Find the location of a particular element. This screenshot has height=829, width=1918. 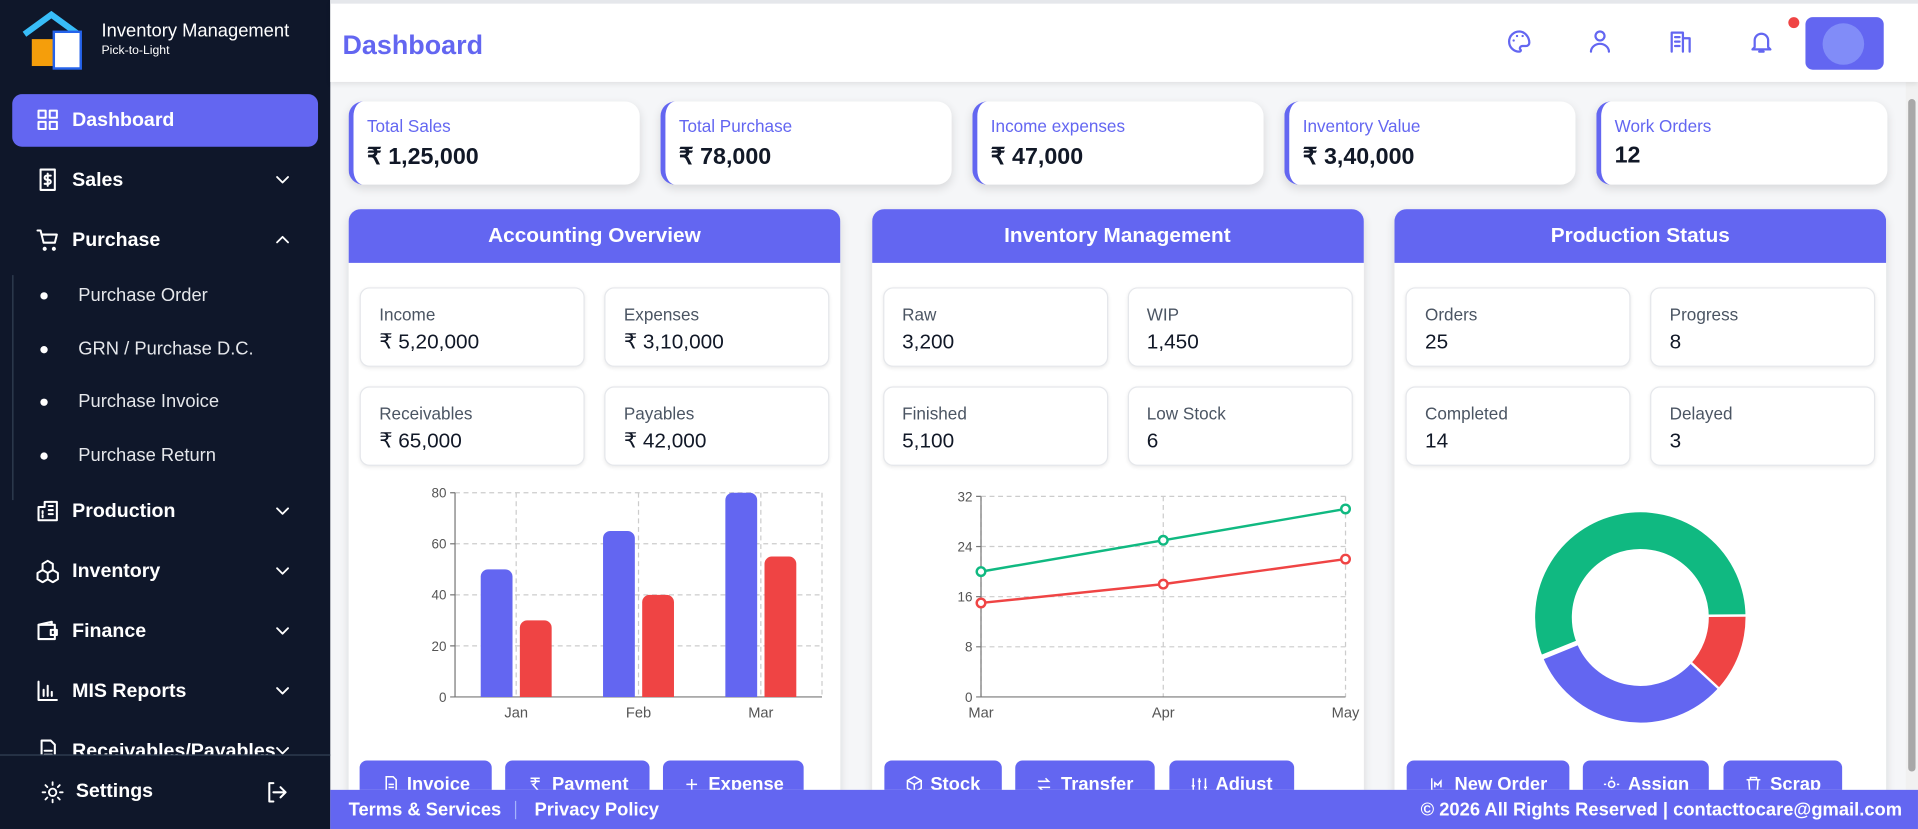

nav-item: Finance is located at coordinates (165, 631).